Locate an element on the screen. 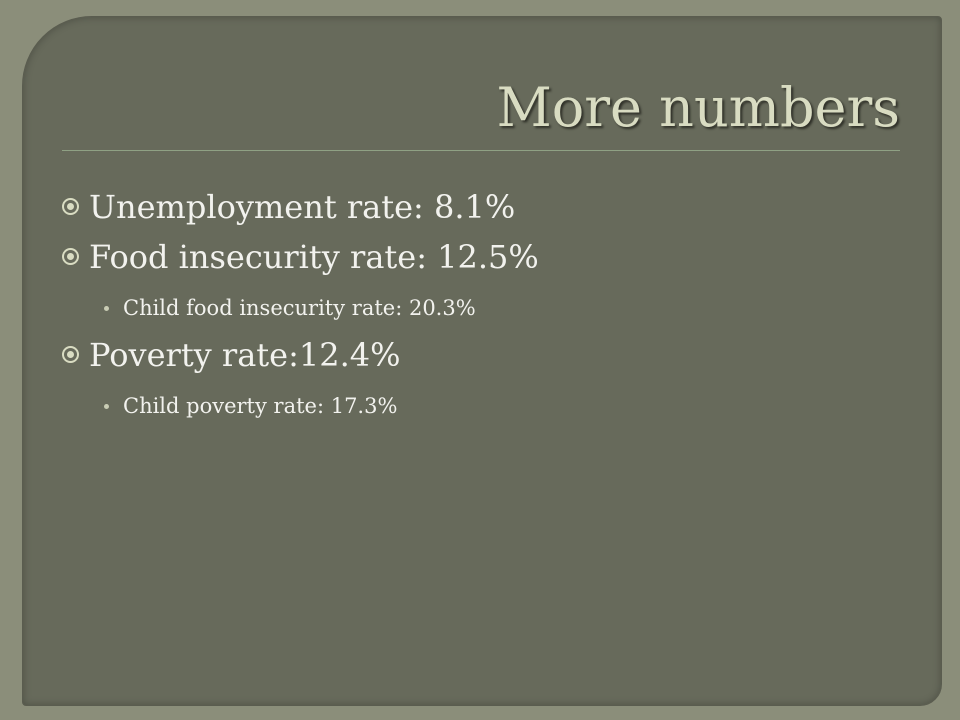  bullet: Food insecurity rate: 12.5% is located at coordinates (300, 257).